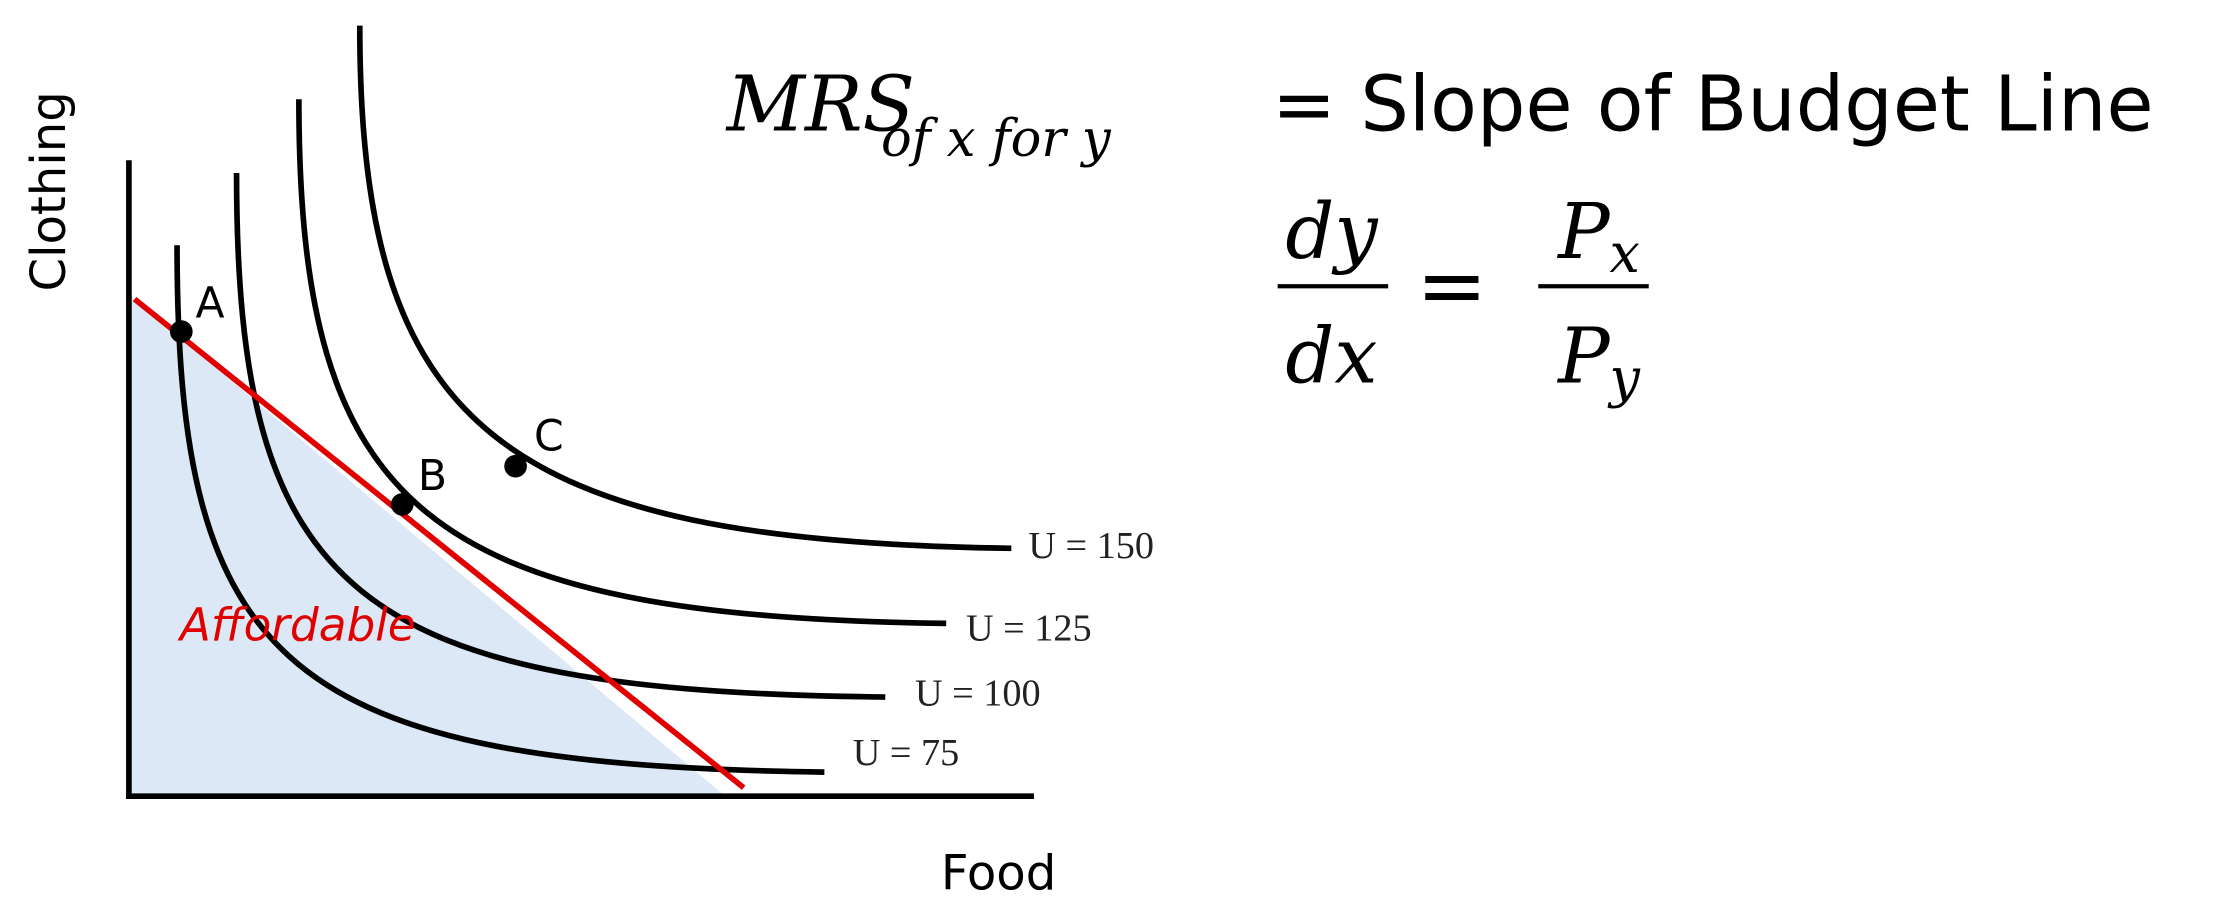 Image resolution: width=2221 pixels, height=904 pixels. Describe the element at coordinates (549, 437) in the screenshot. I see `point-c-label: C` at that location.